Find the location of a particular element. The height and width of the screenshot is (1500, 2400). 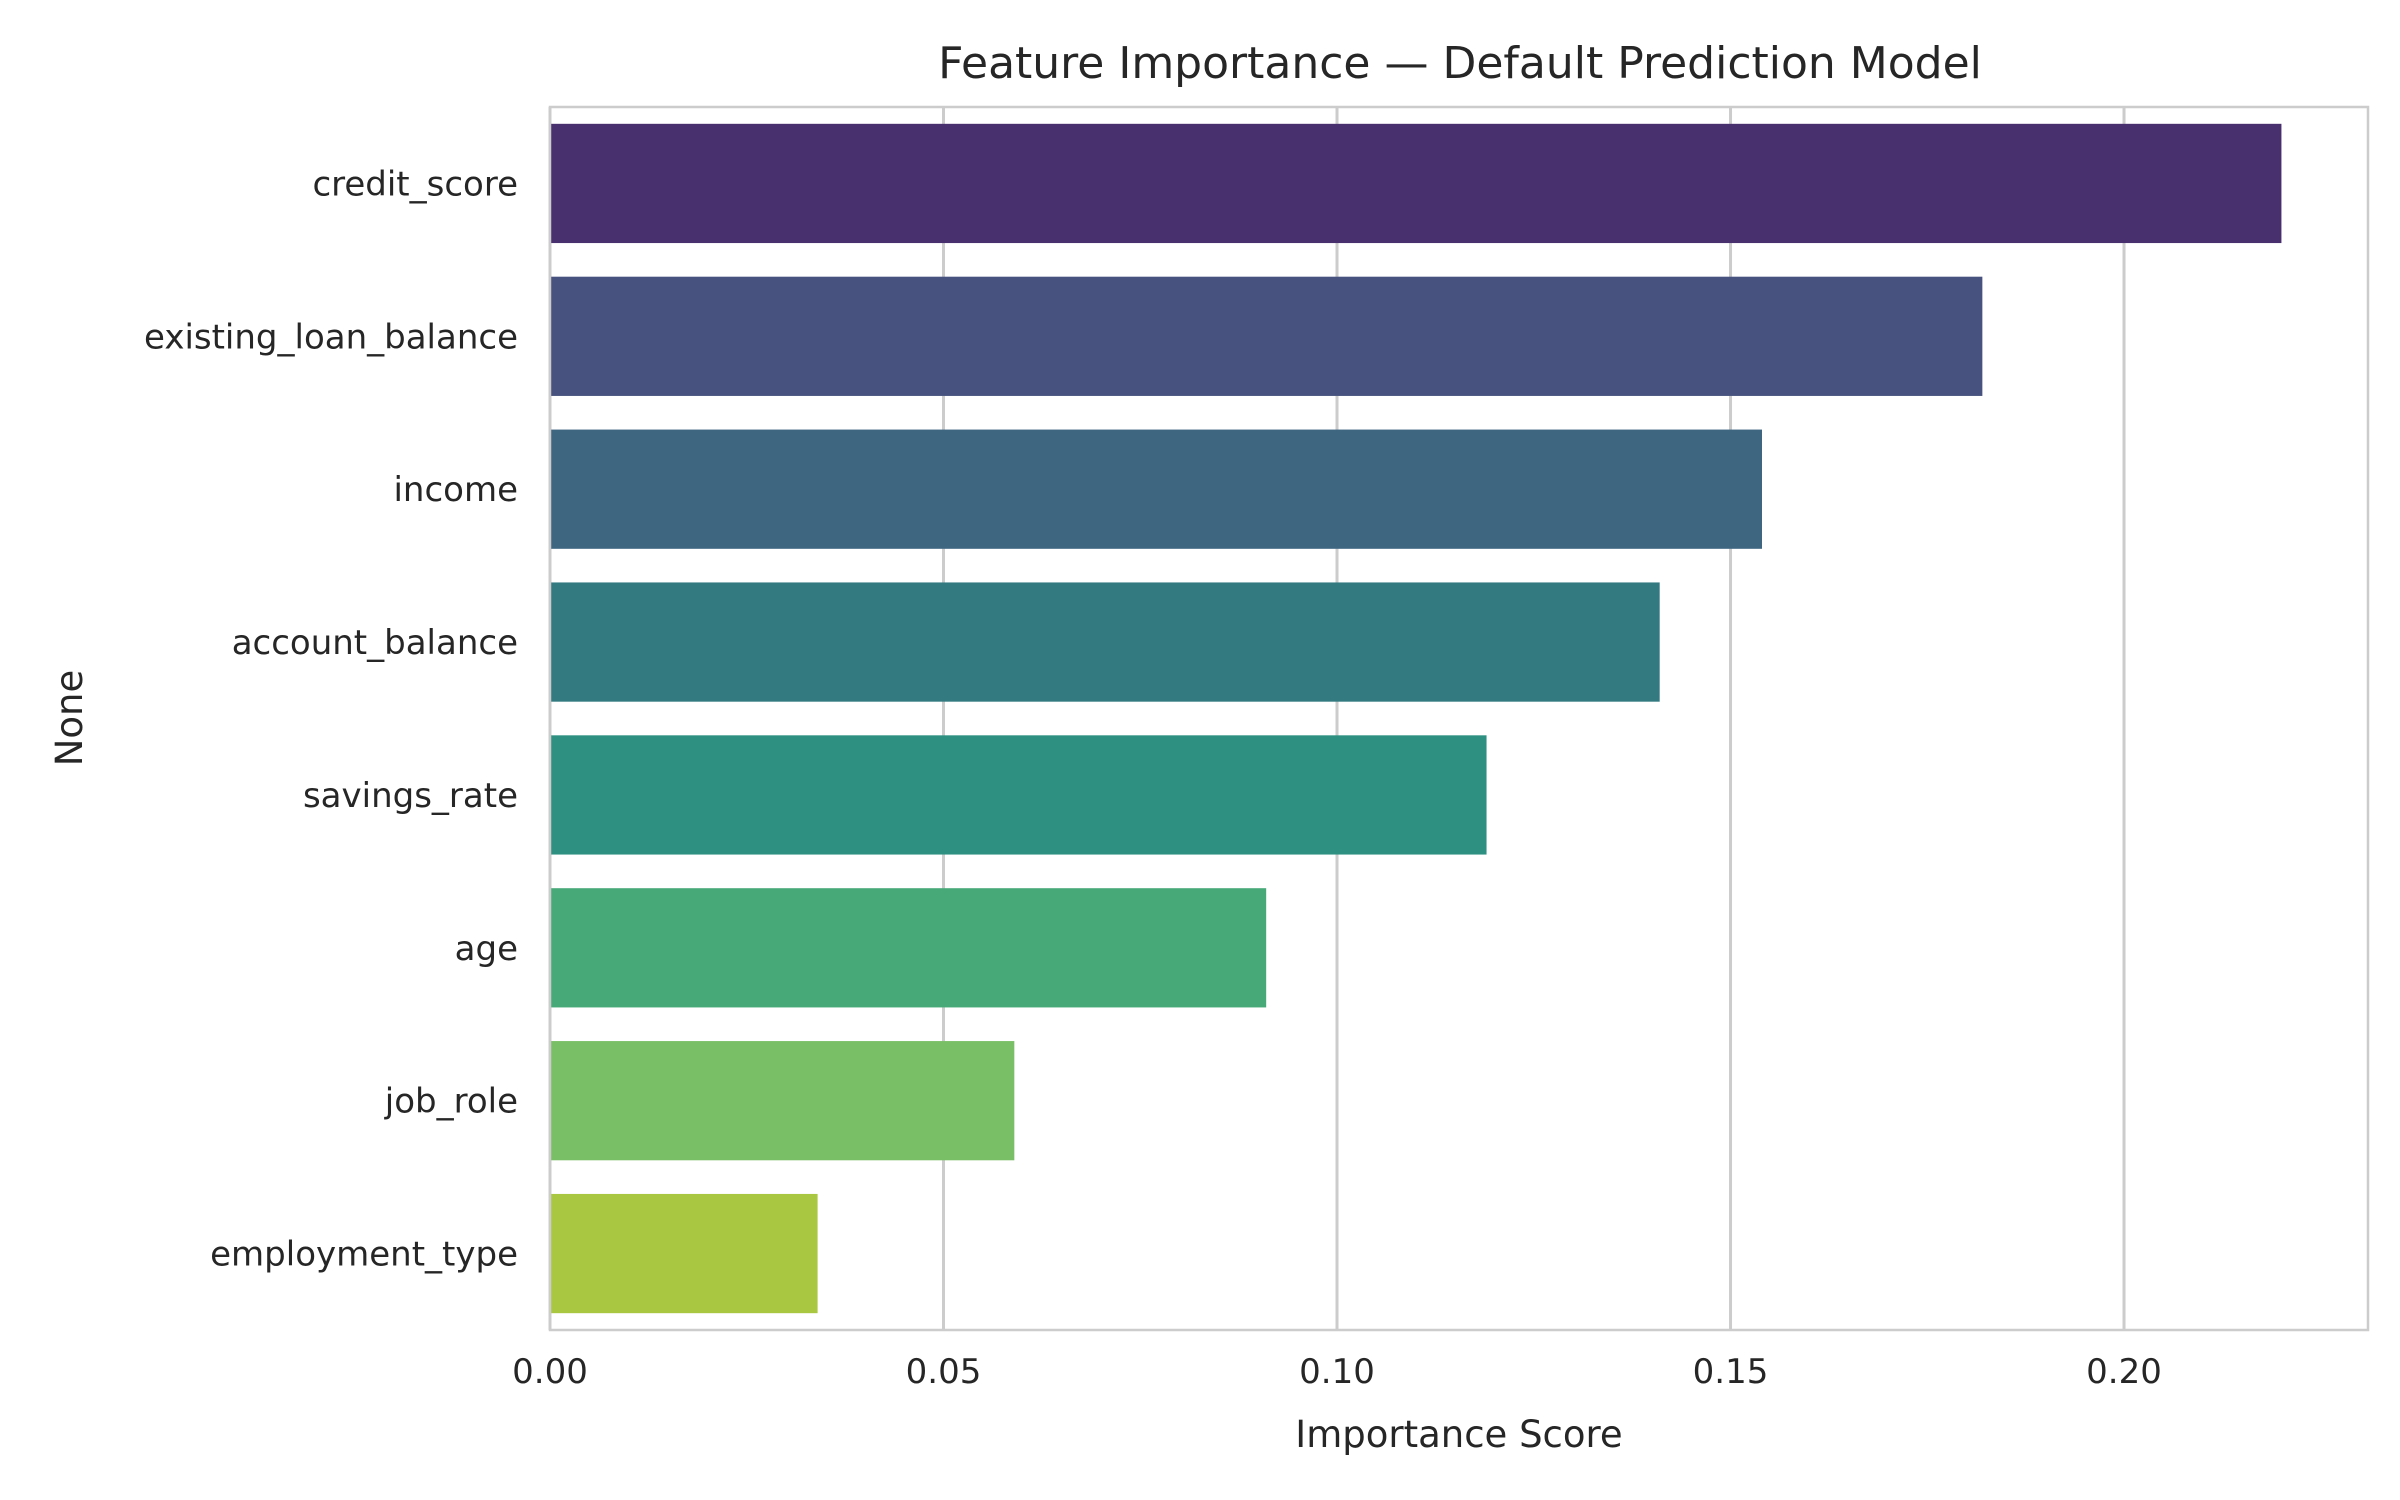

y-tick-label: income is located at coordinates (455, 490).